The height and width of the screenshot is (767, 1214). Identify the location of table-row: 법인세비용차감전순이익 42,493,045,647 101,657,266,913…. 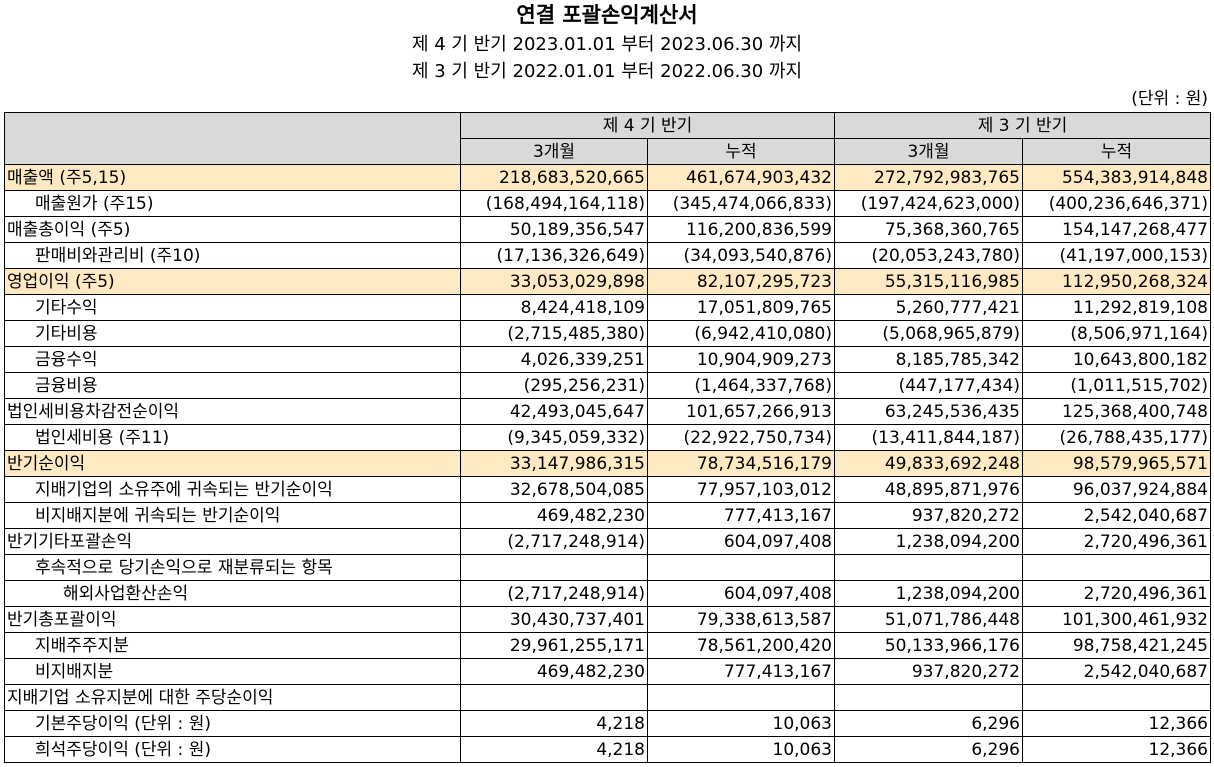
(607, 411).